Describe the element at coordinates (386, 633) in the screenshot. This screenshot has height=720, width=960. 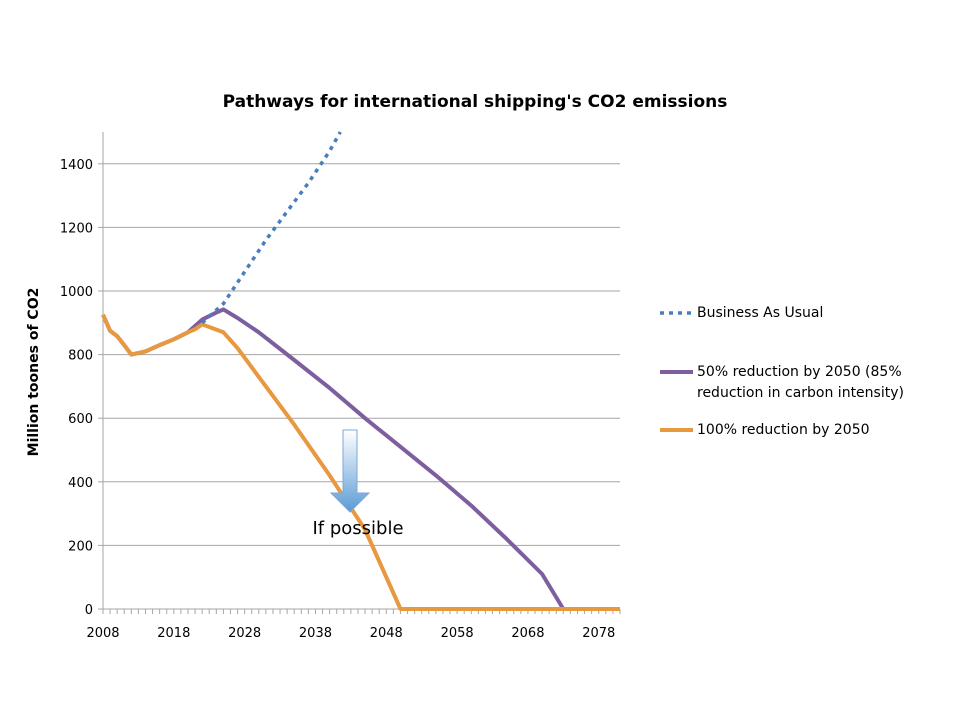
I see `x-tick-label: 2048` at that location.